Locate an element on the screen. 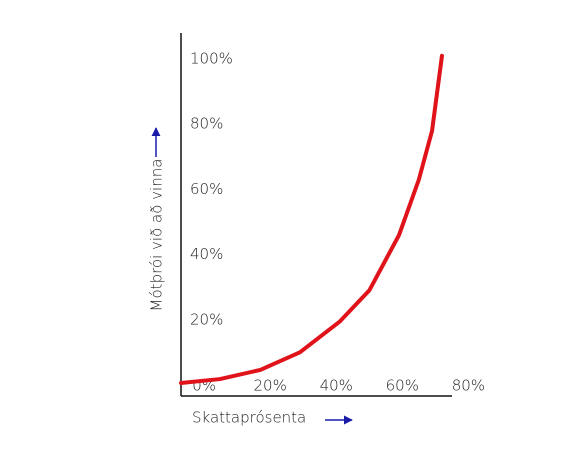  x-tick-label: 20% is located at coordinates (270, 386).